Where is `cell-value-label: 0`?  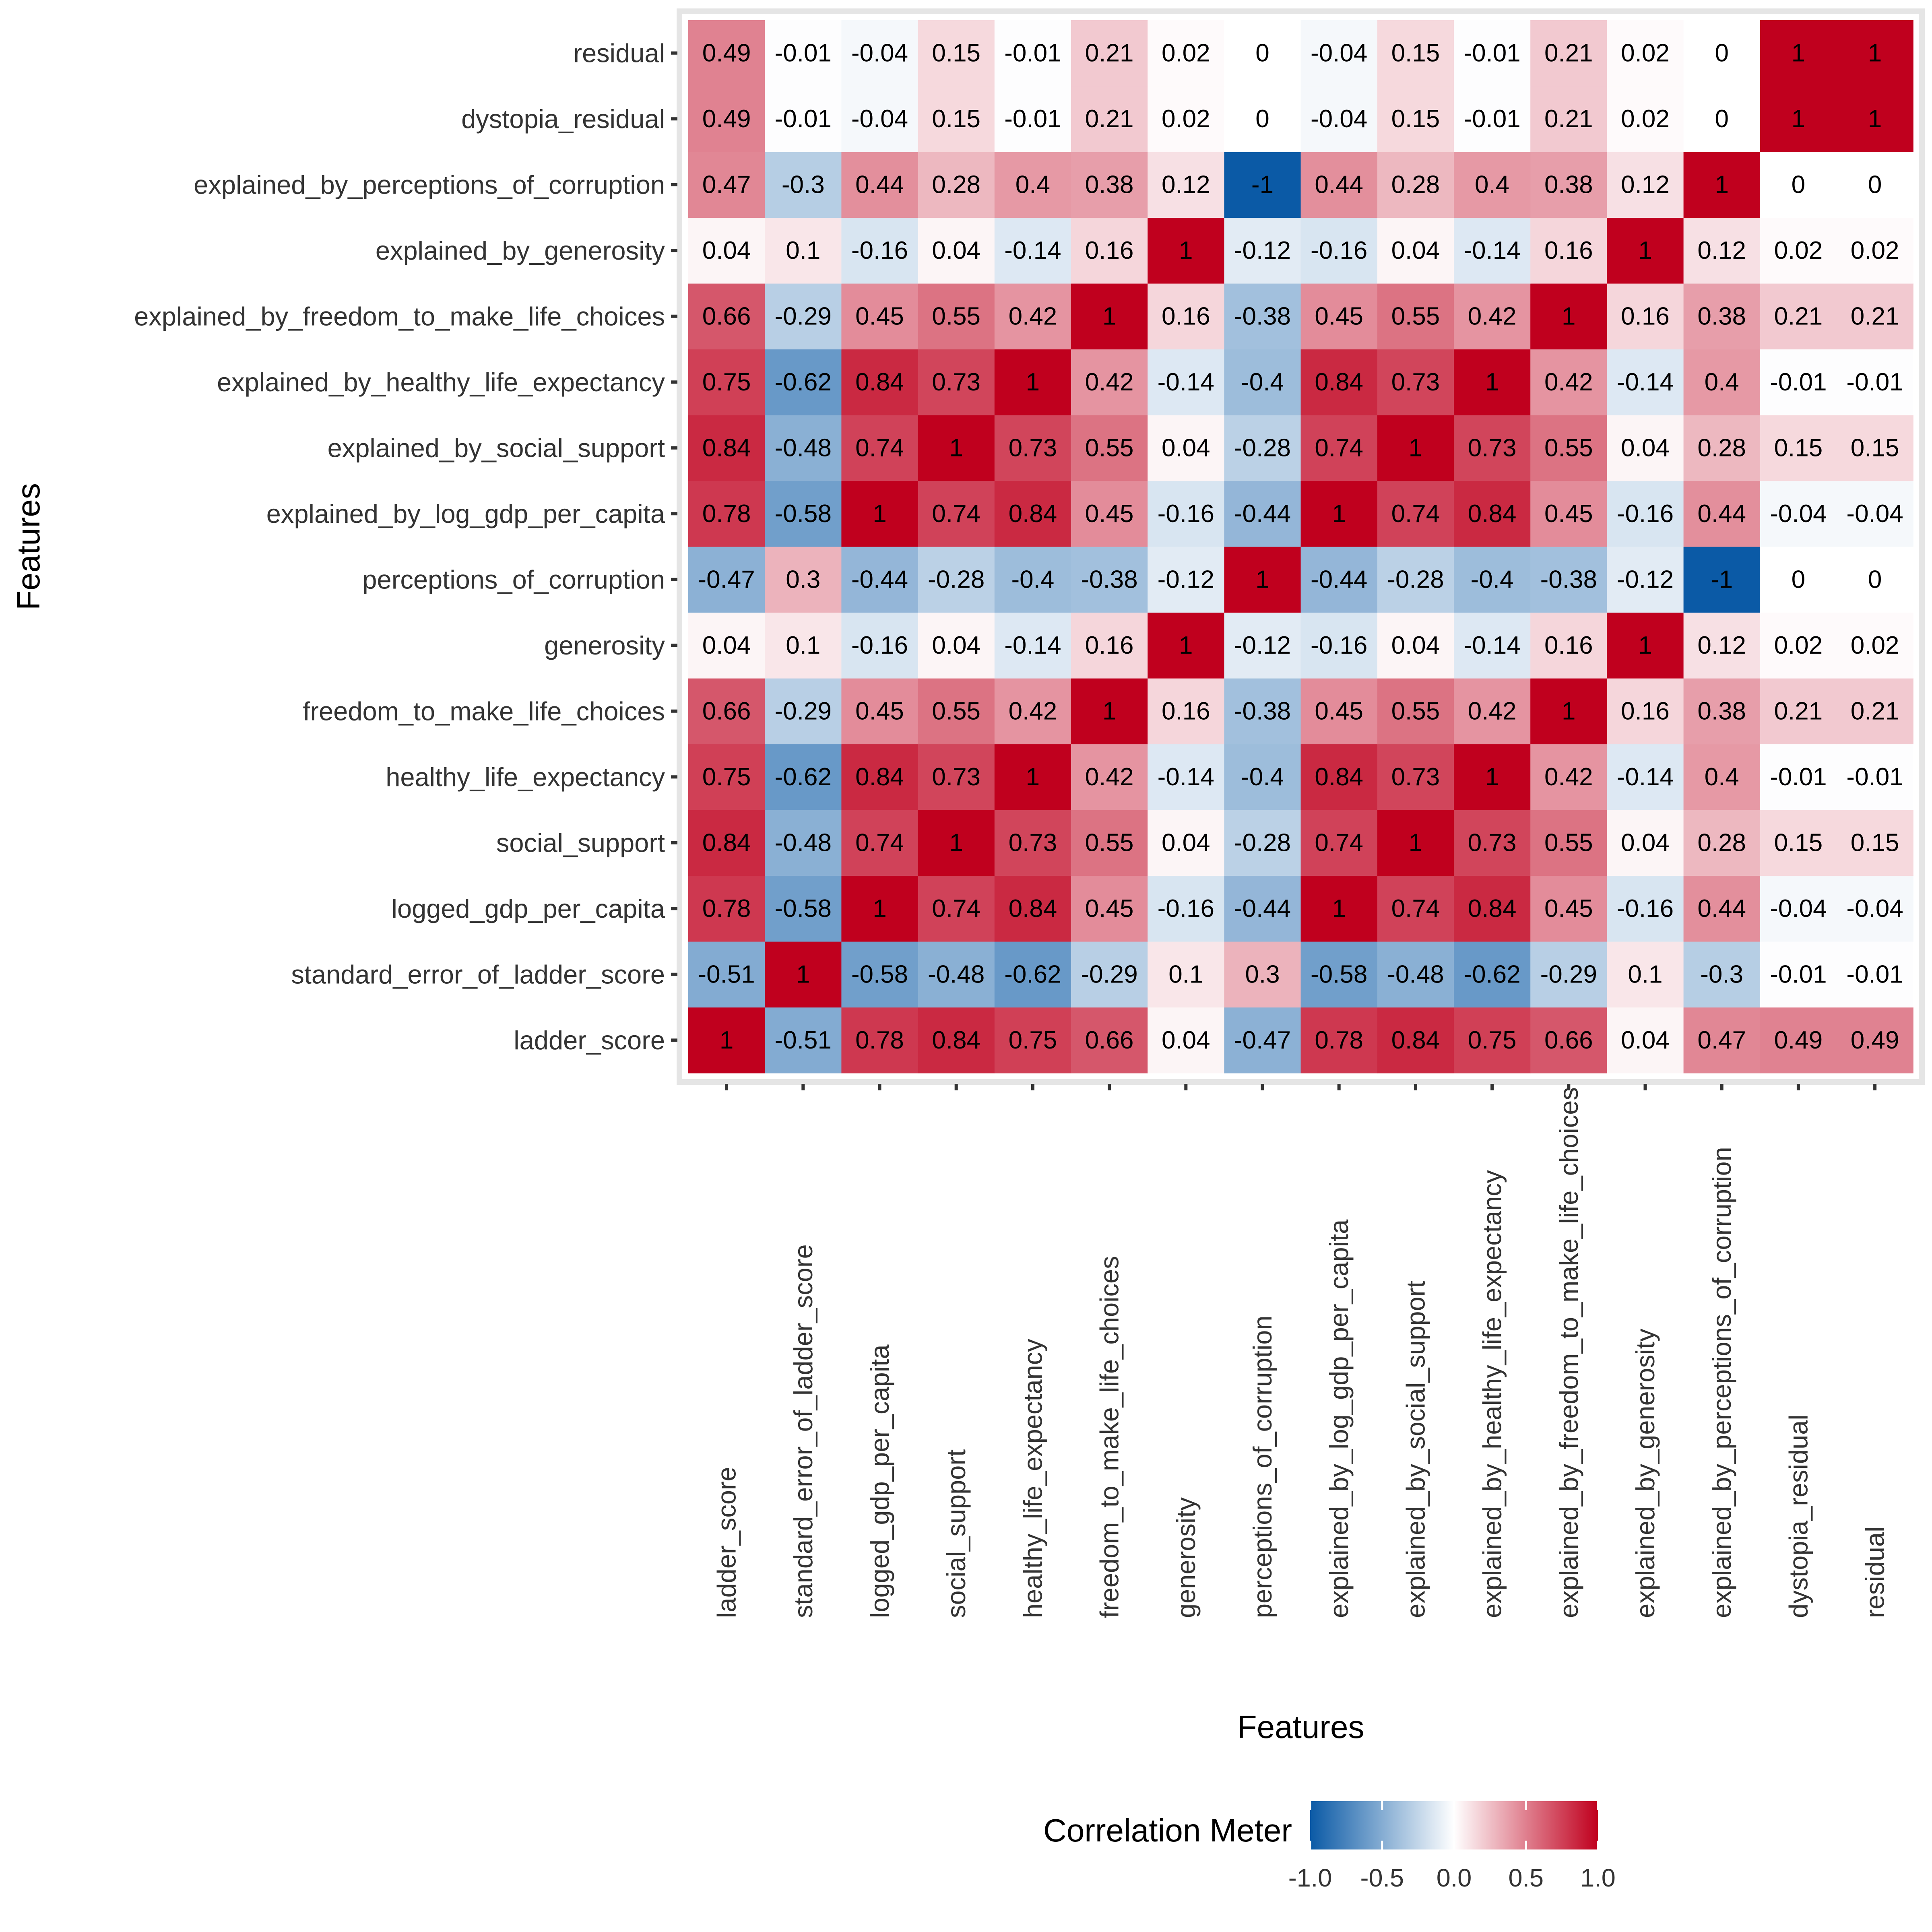
cell-value-label: 0 is located at coordinates (1721, 53).